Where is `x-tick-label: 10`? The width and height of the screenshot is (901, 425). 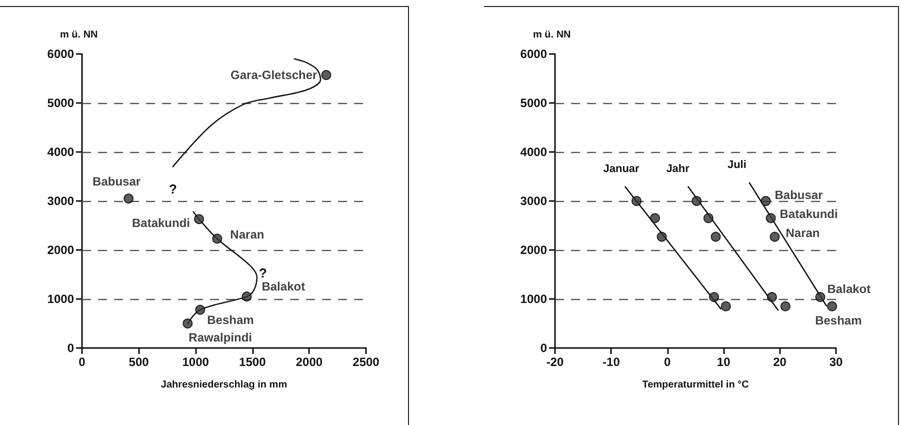
x-tick-label: 10 is located at coordinates (723, 362).